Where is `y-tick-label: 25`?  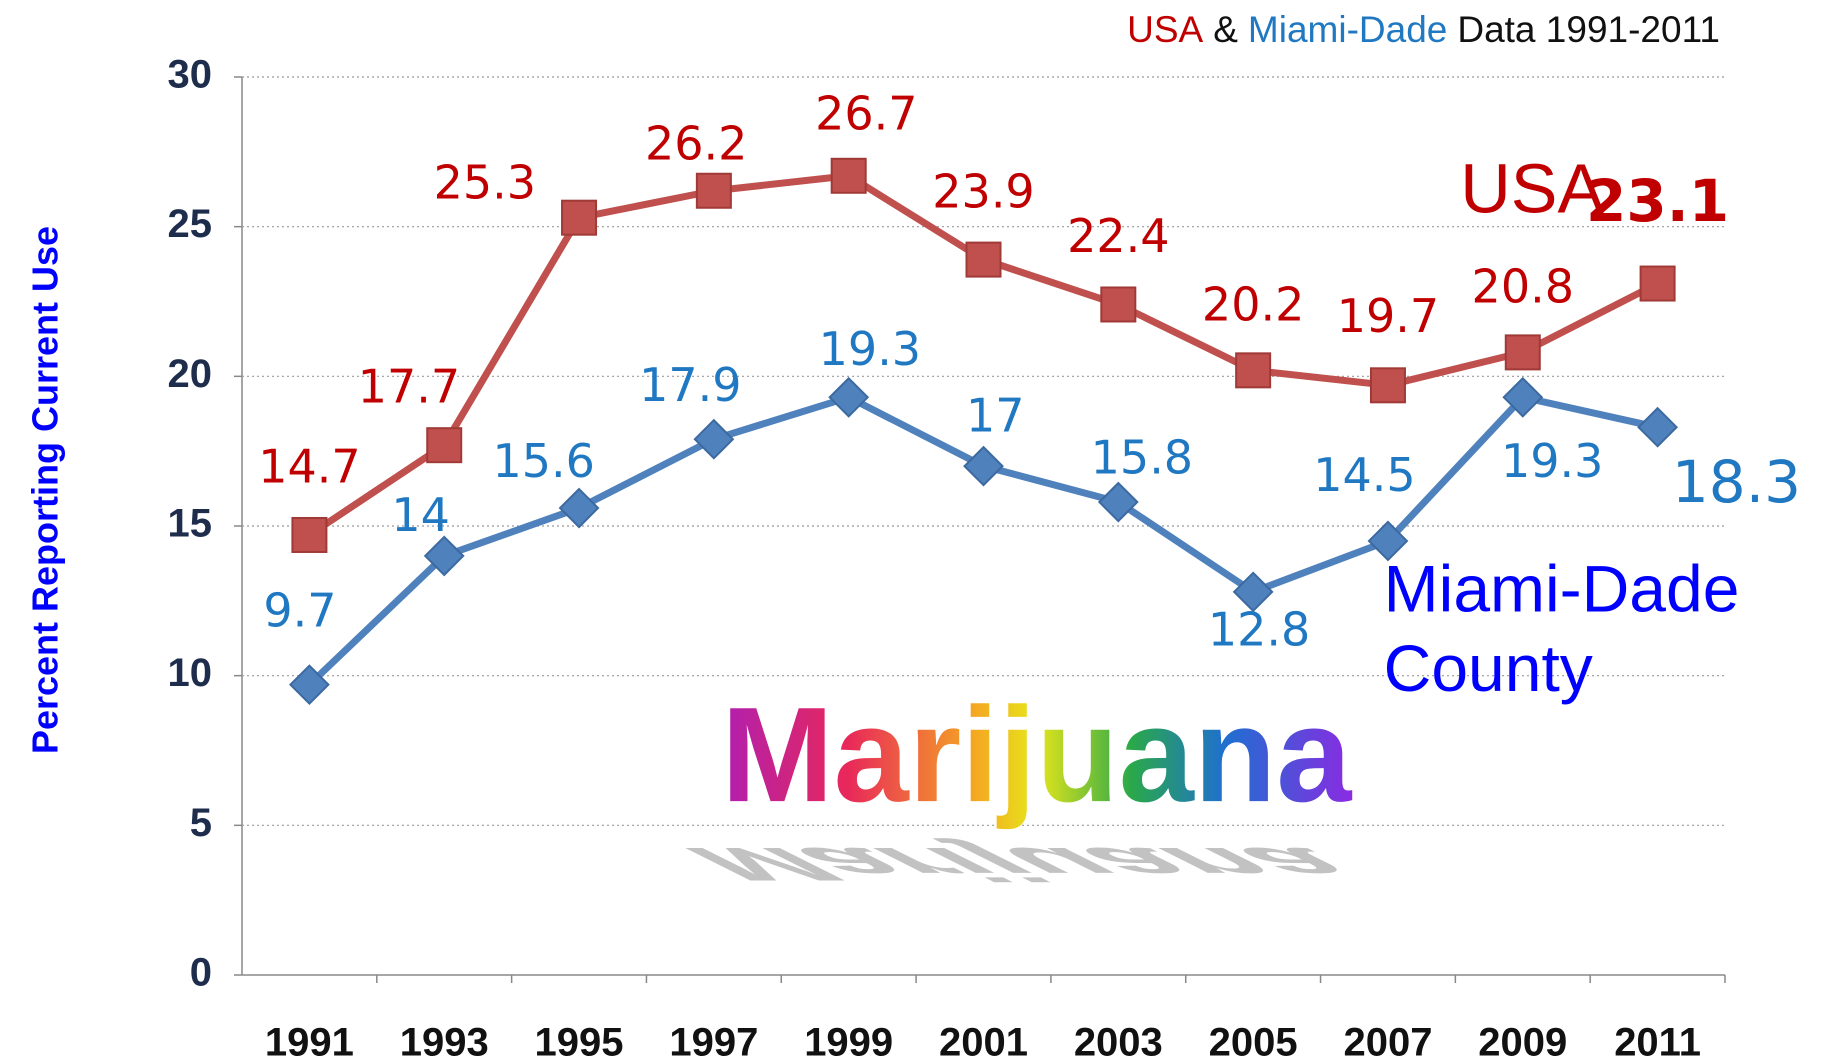 y-tick-label: 25 is located at coordinates (190, 224).